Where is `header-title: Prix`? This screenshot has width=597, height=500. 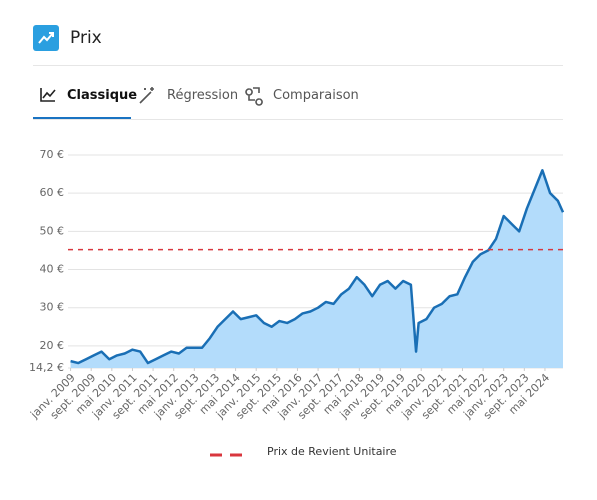 header-title: Prix is located at coordinates (86, 38).